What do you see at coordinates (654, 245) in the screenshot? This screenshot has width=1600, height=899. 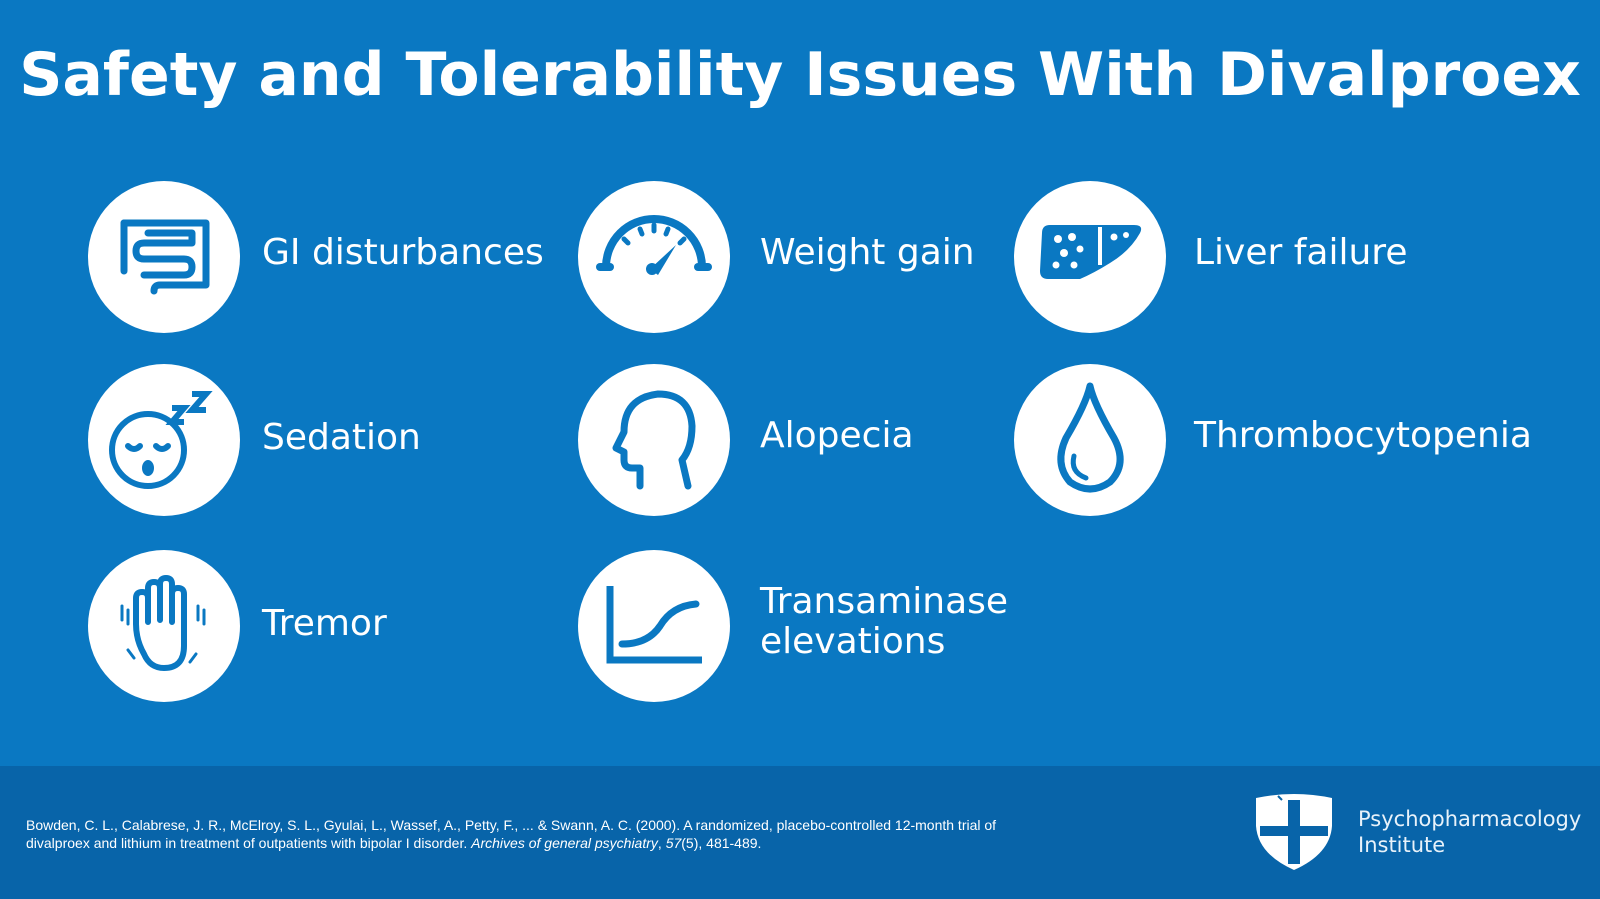 I see `scale-gauge-icon` at bounding box center [654, 245].